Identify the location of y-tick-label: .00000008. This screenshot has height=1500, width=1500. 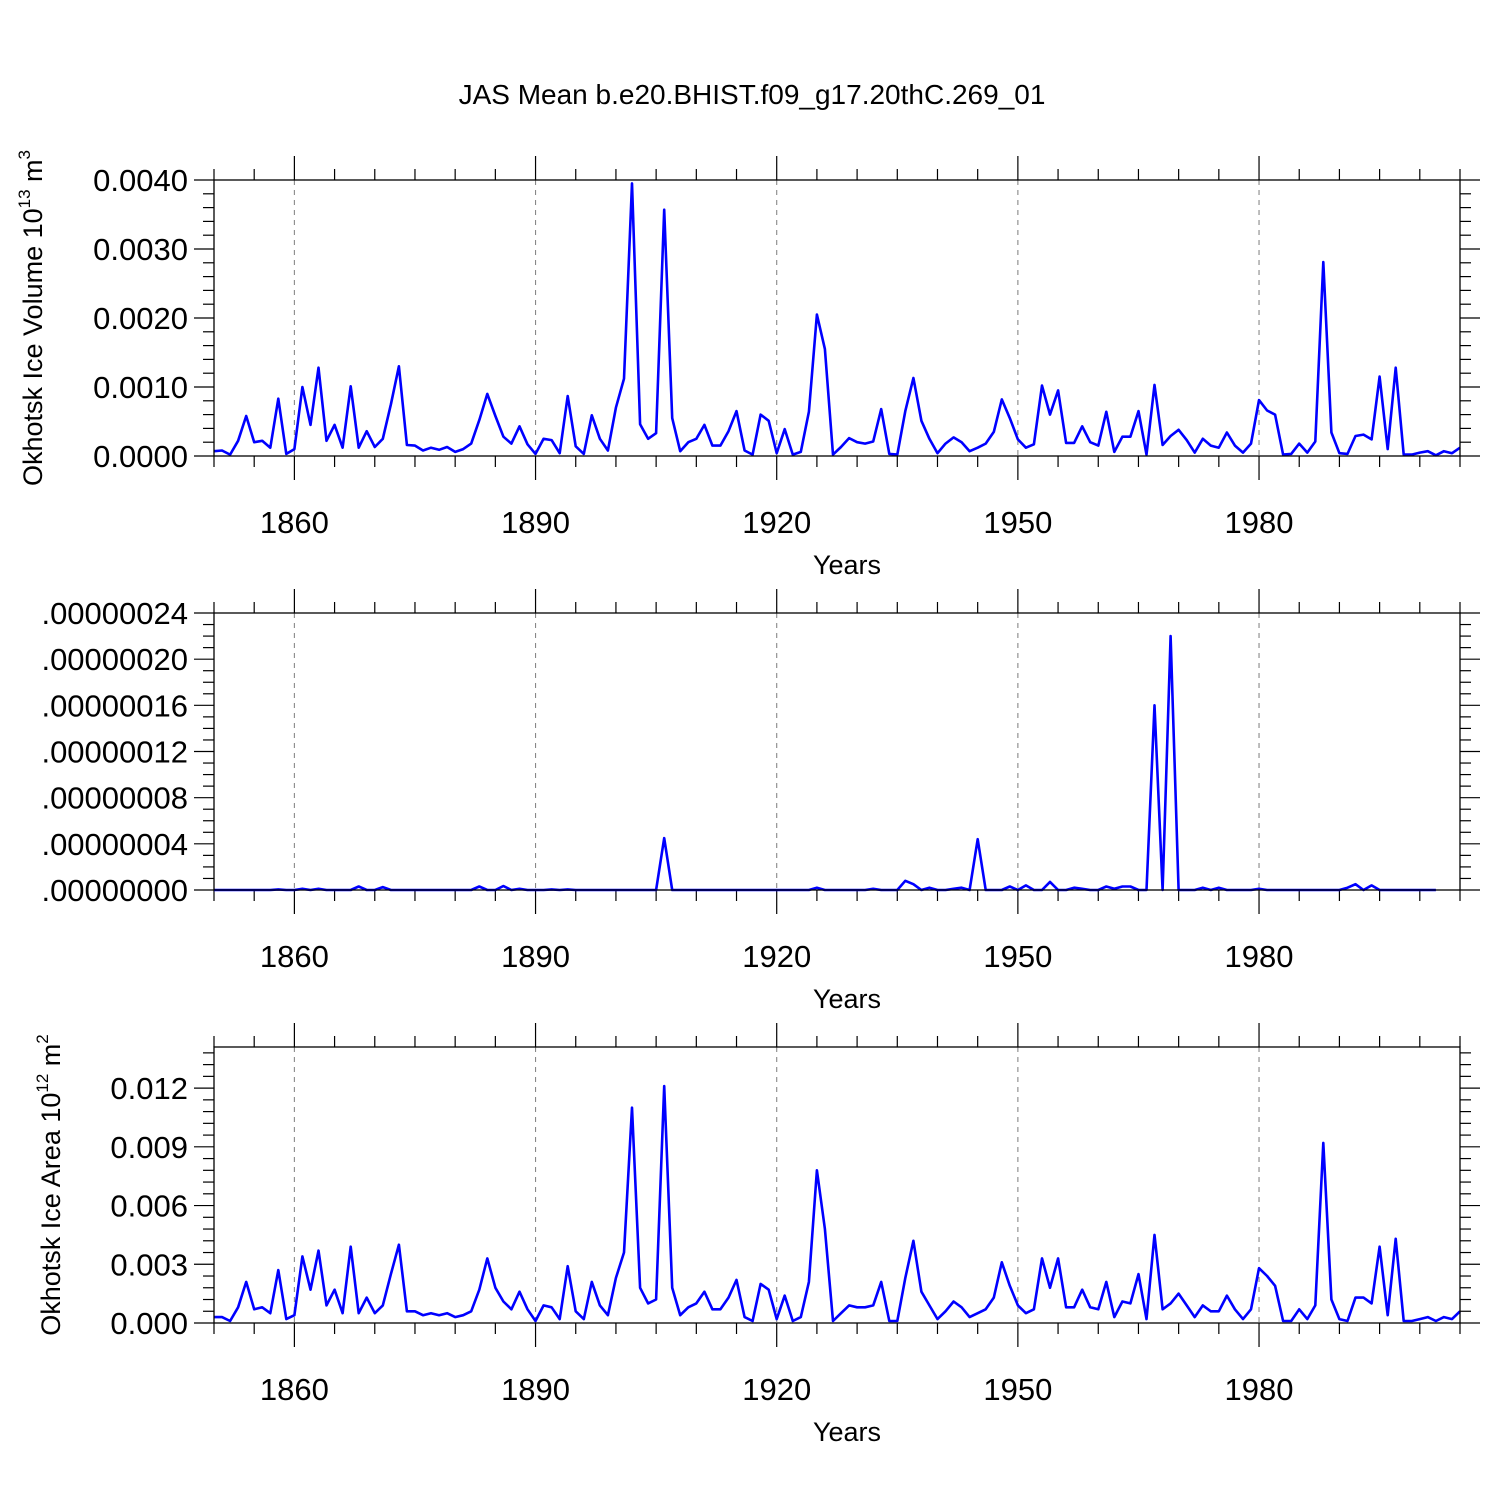
(114, 798).